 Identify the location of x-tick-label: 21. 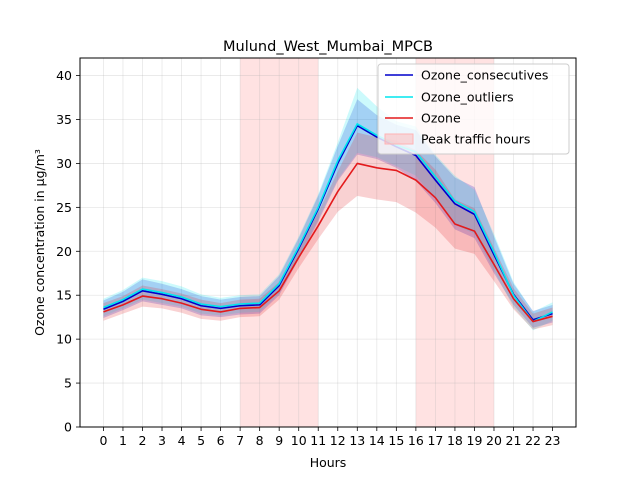
(514, 440).